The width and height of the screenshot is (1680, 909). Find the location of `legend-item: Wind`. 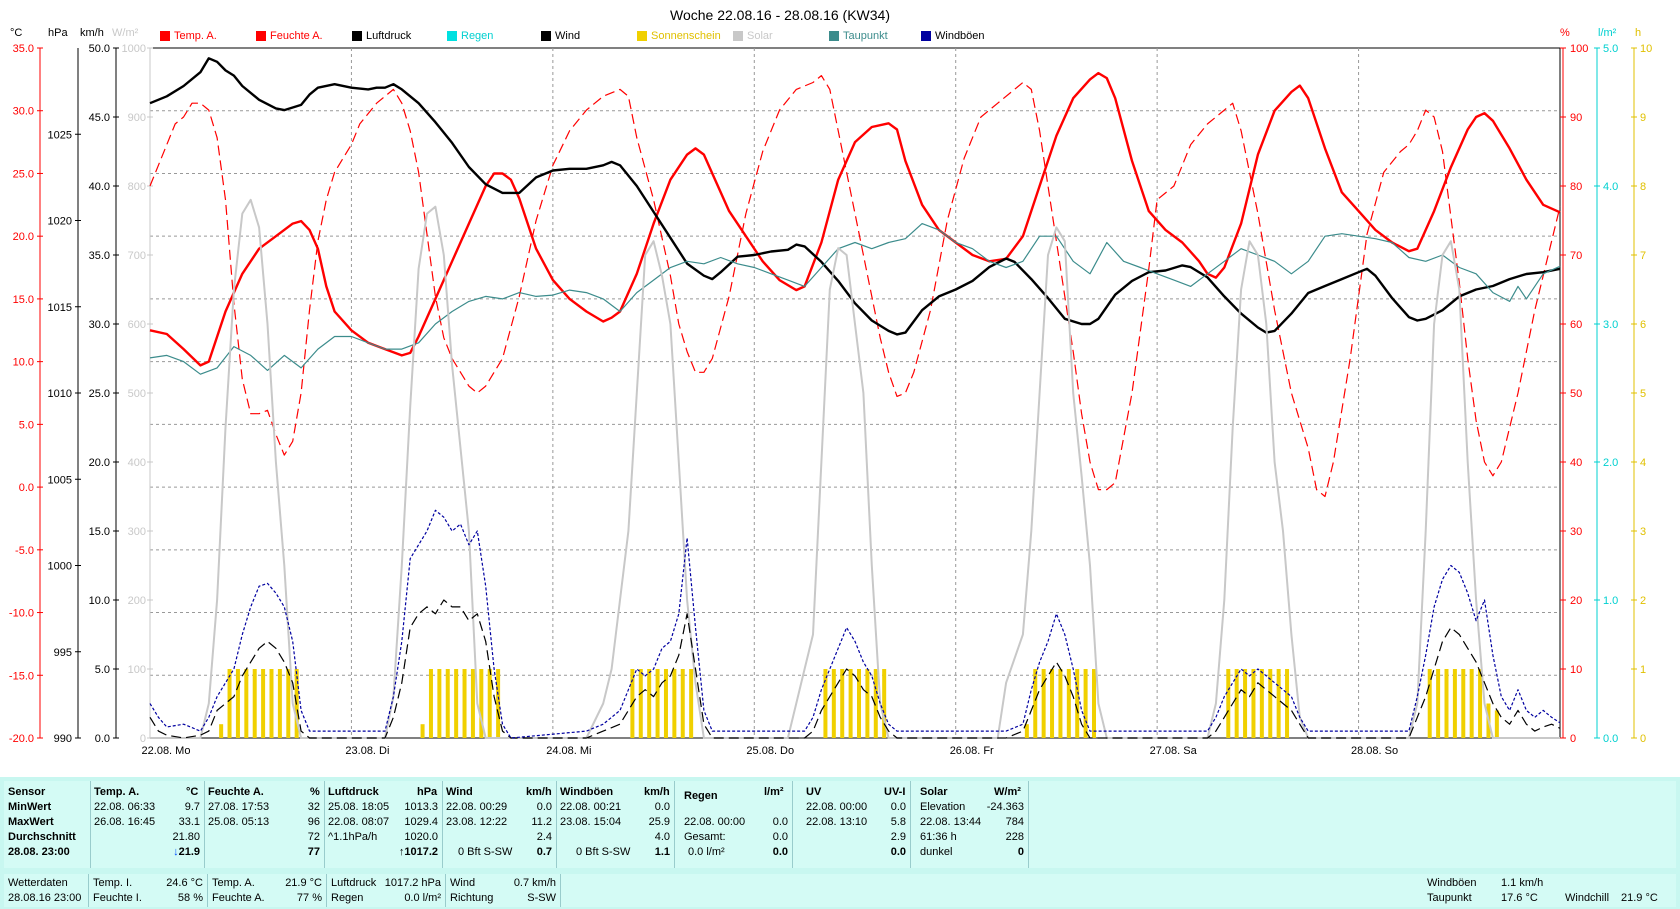

legend-item: Wind is located at coordinates (560, 36).